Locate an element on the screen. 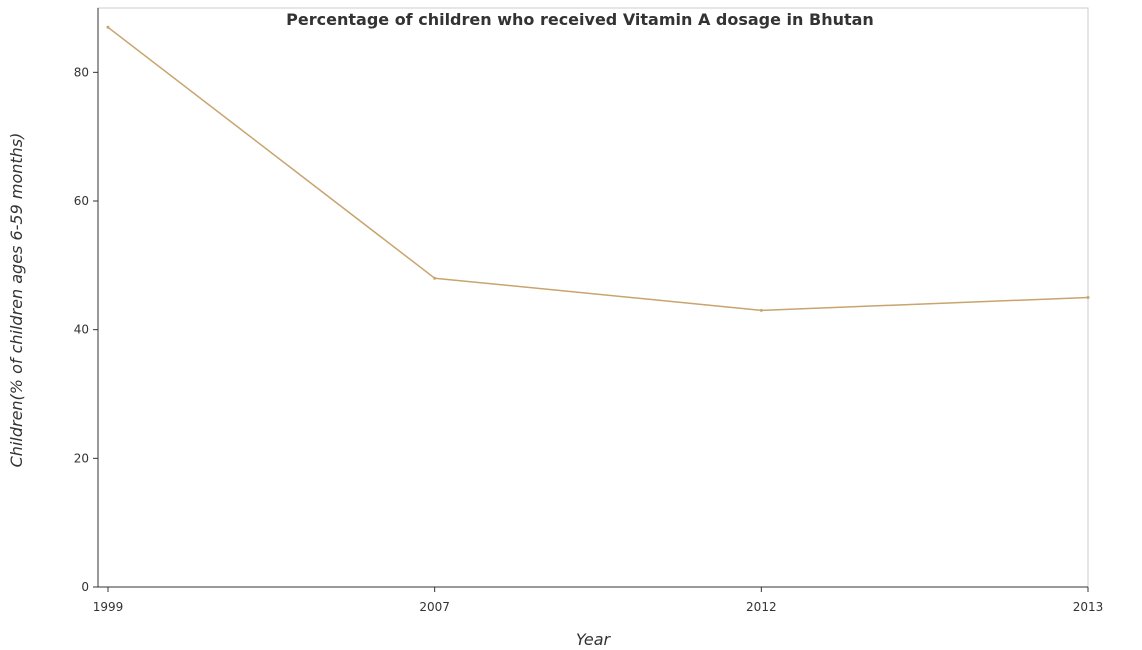  y-tick-label: 60 is located at coordinates (81, 201).